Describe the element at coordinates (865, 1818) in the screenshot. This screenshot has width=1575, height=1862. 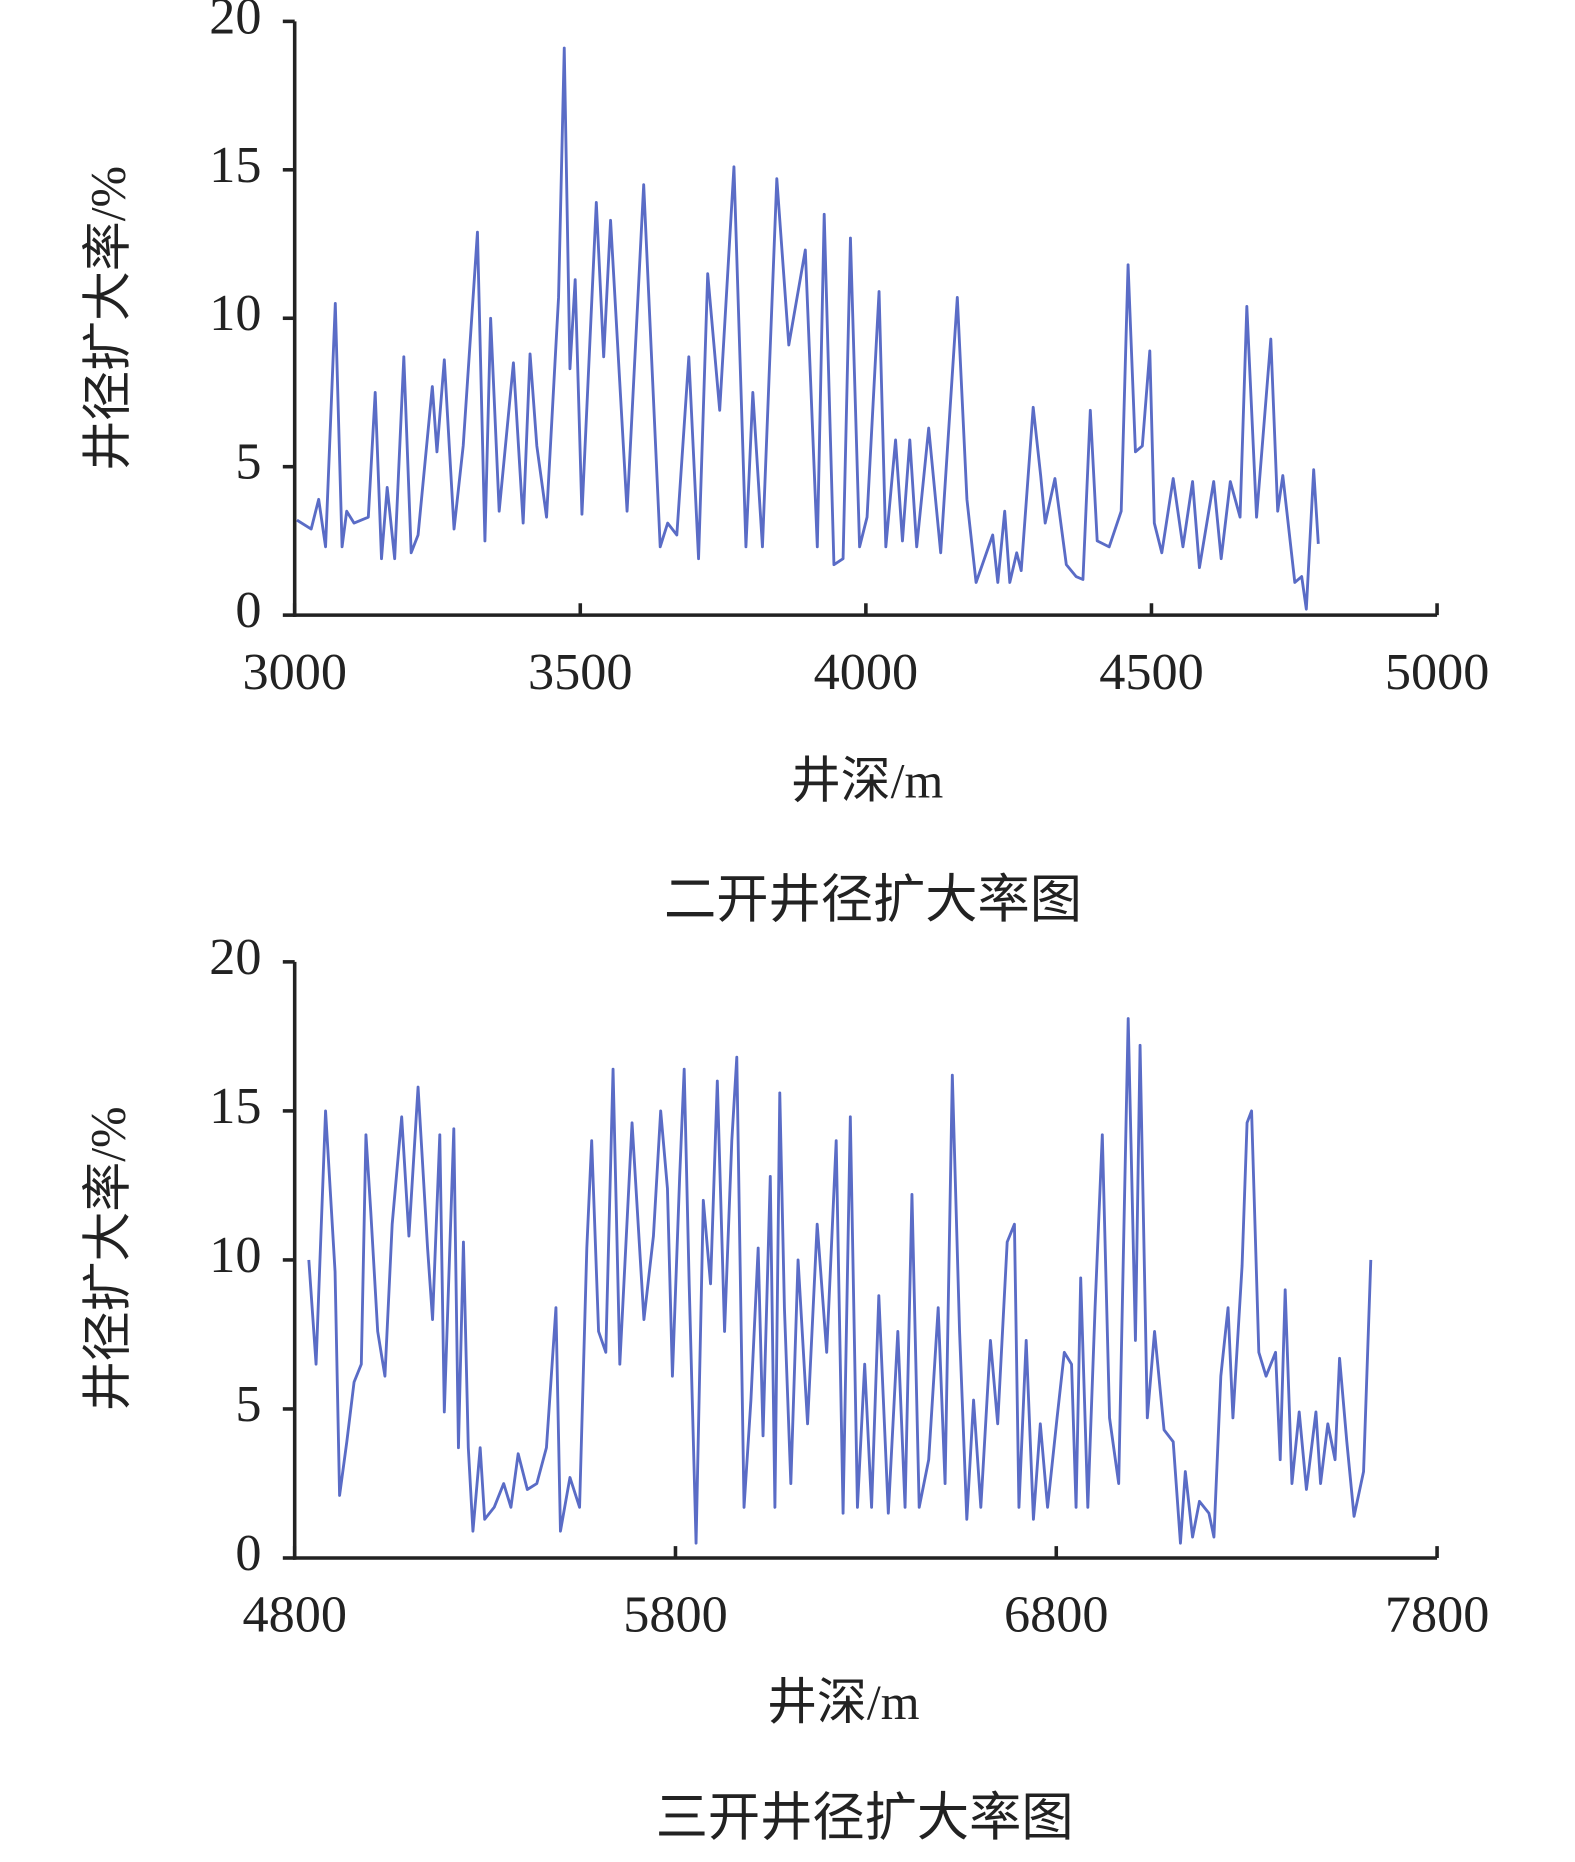
I see `chart-caption: 三开井径扩大率图` at that location.